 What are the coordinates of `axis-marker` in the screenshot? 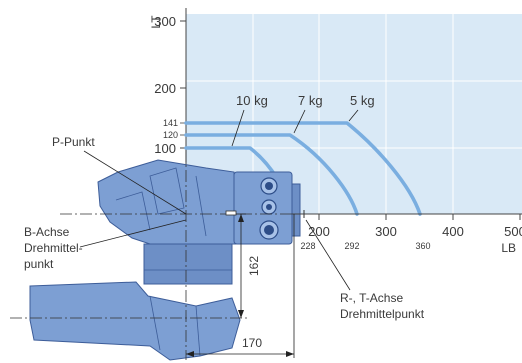 It's located at (231, 213).